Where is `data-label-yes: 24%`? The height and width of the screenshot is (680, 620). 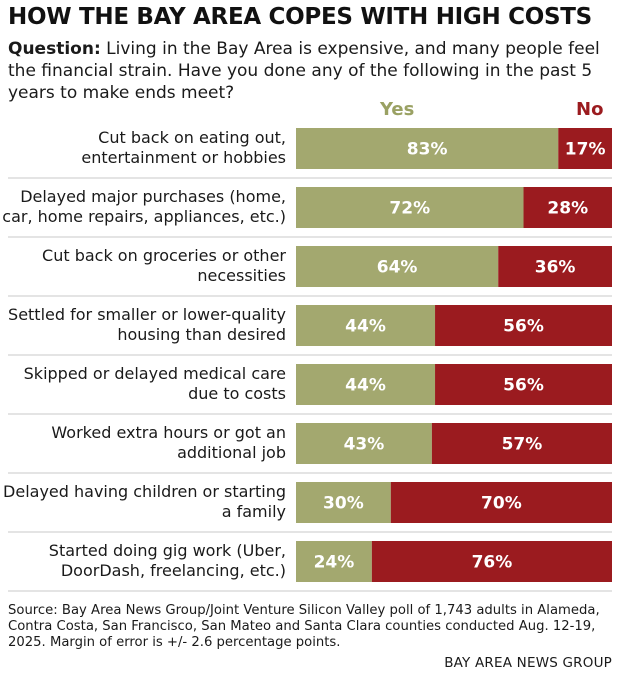 data-label-yes: 24% is located at coordinates (334, 563).